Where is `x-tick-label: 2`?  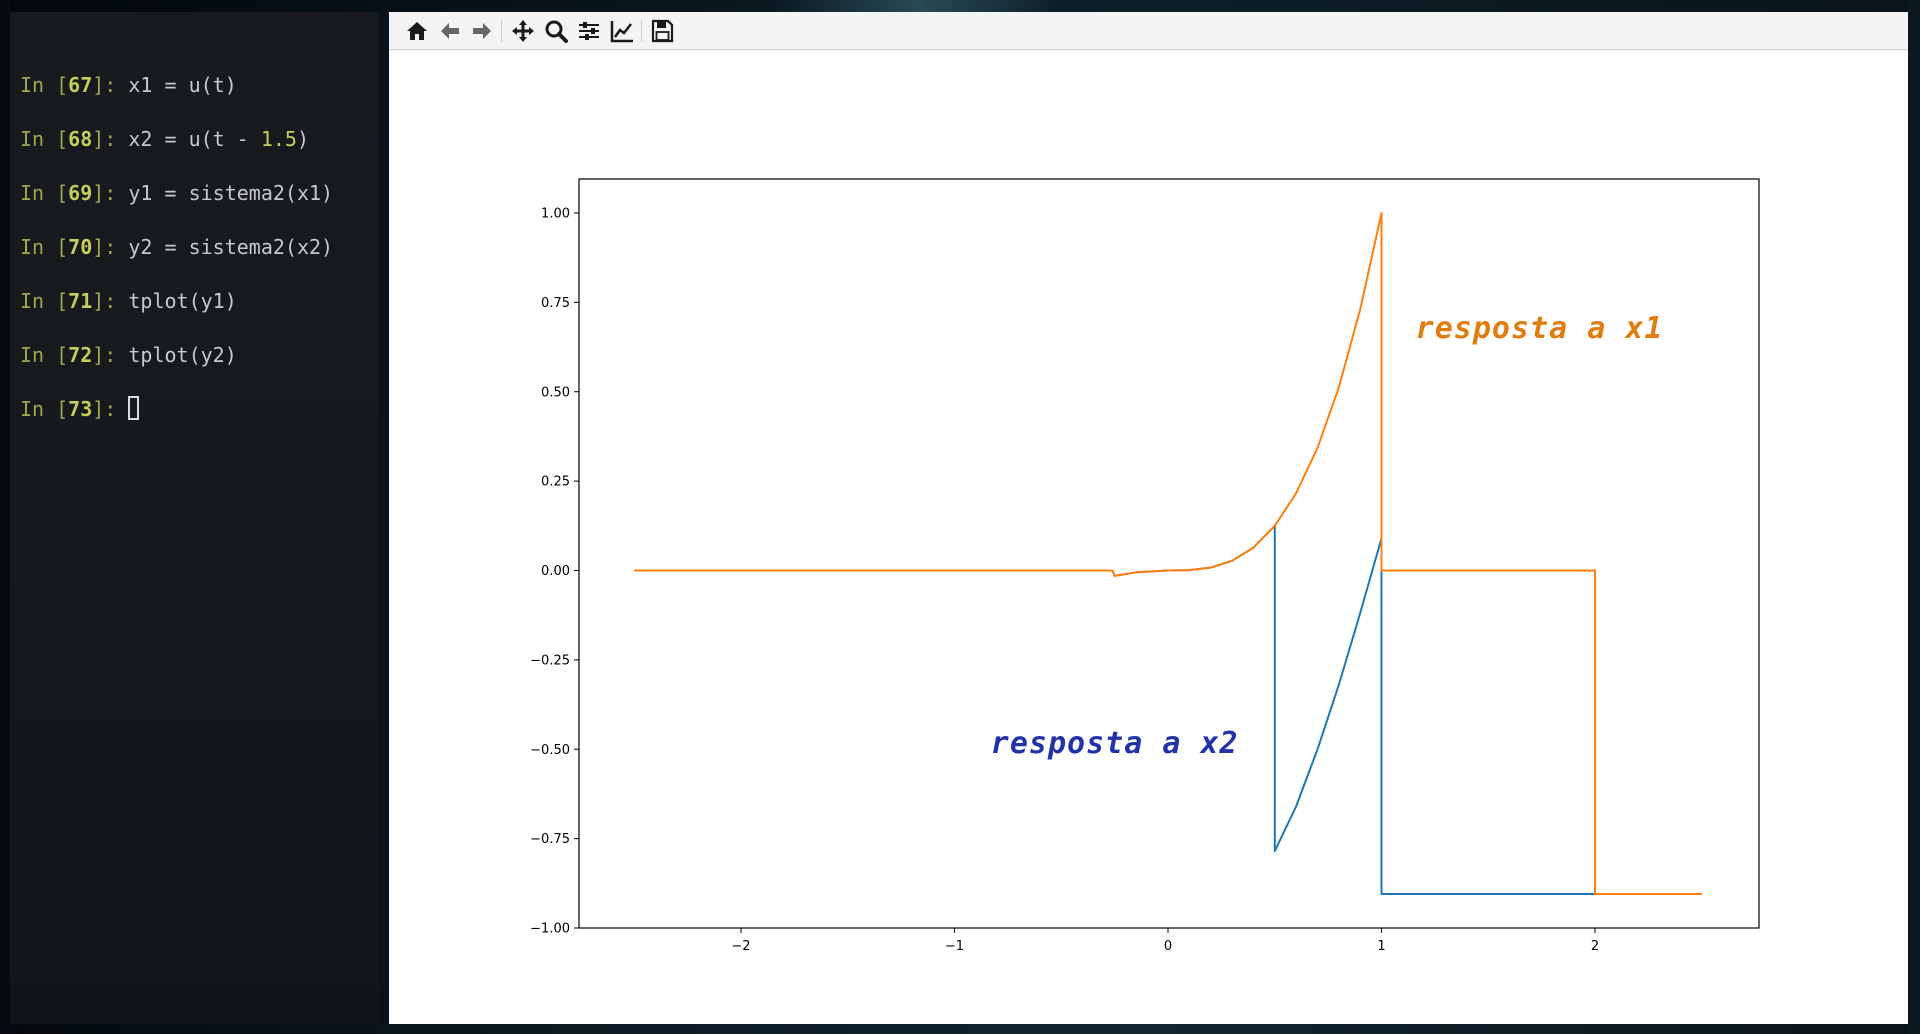
x-tick-label: 2 is located at coordinates (1595, 946).